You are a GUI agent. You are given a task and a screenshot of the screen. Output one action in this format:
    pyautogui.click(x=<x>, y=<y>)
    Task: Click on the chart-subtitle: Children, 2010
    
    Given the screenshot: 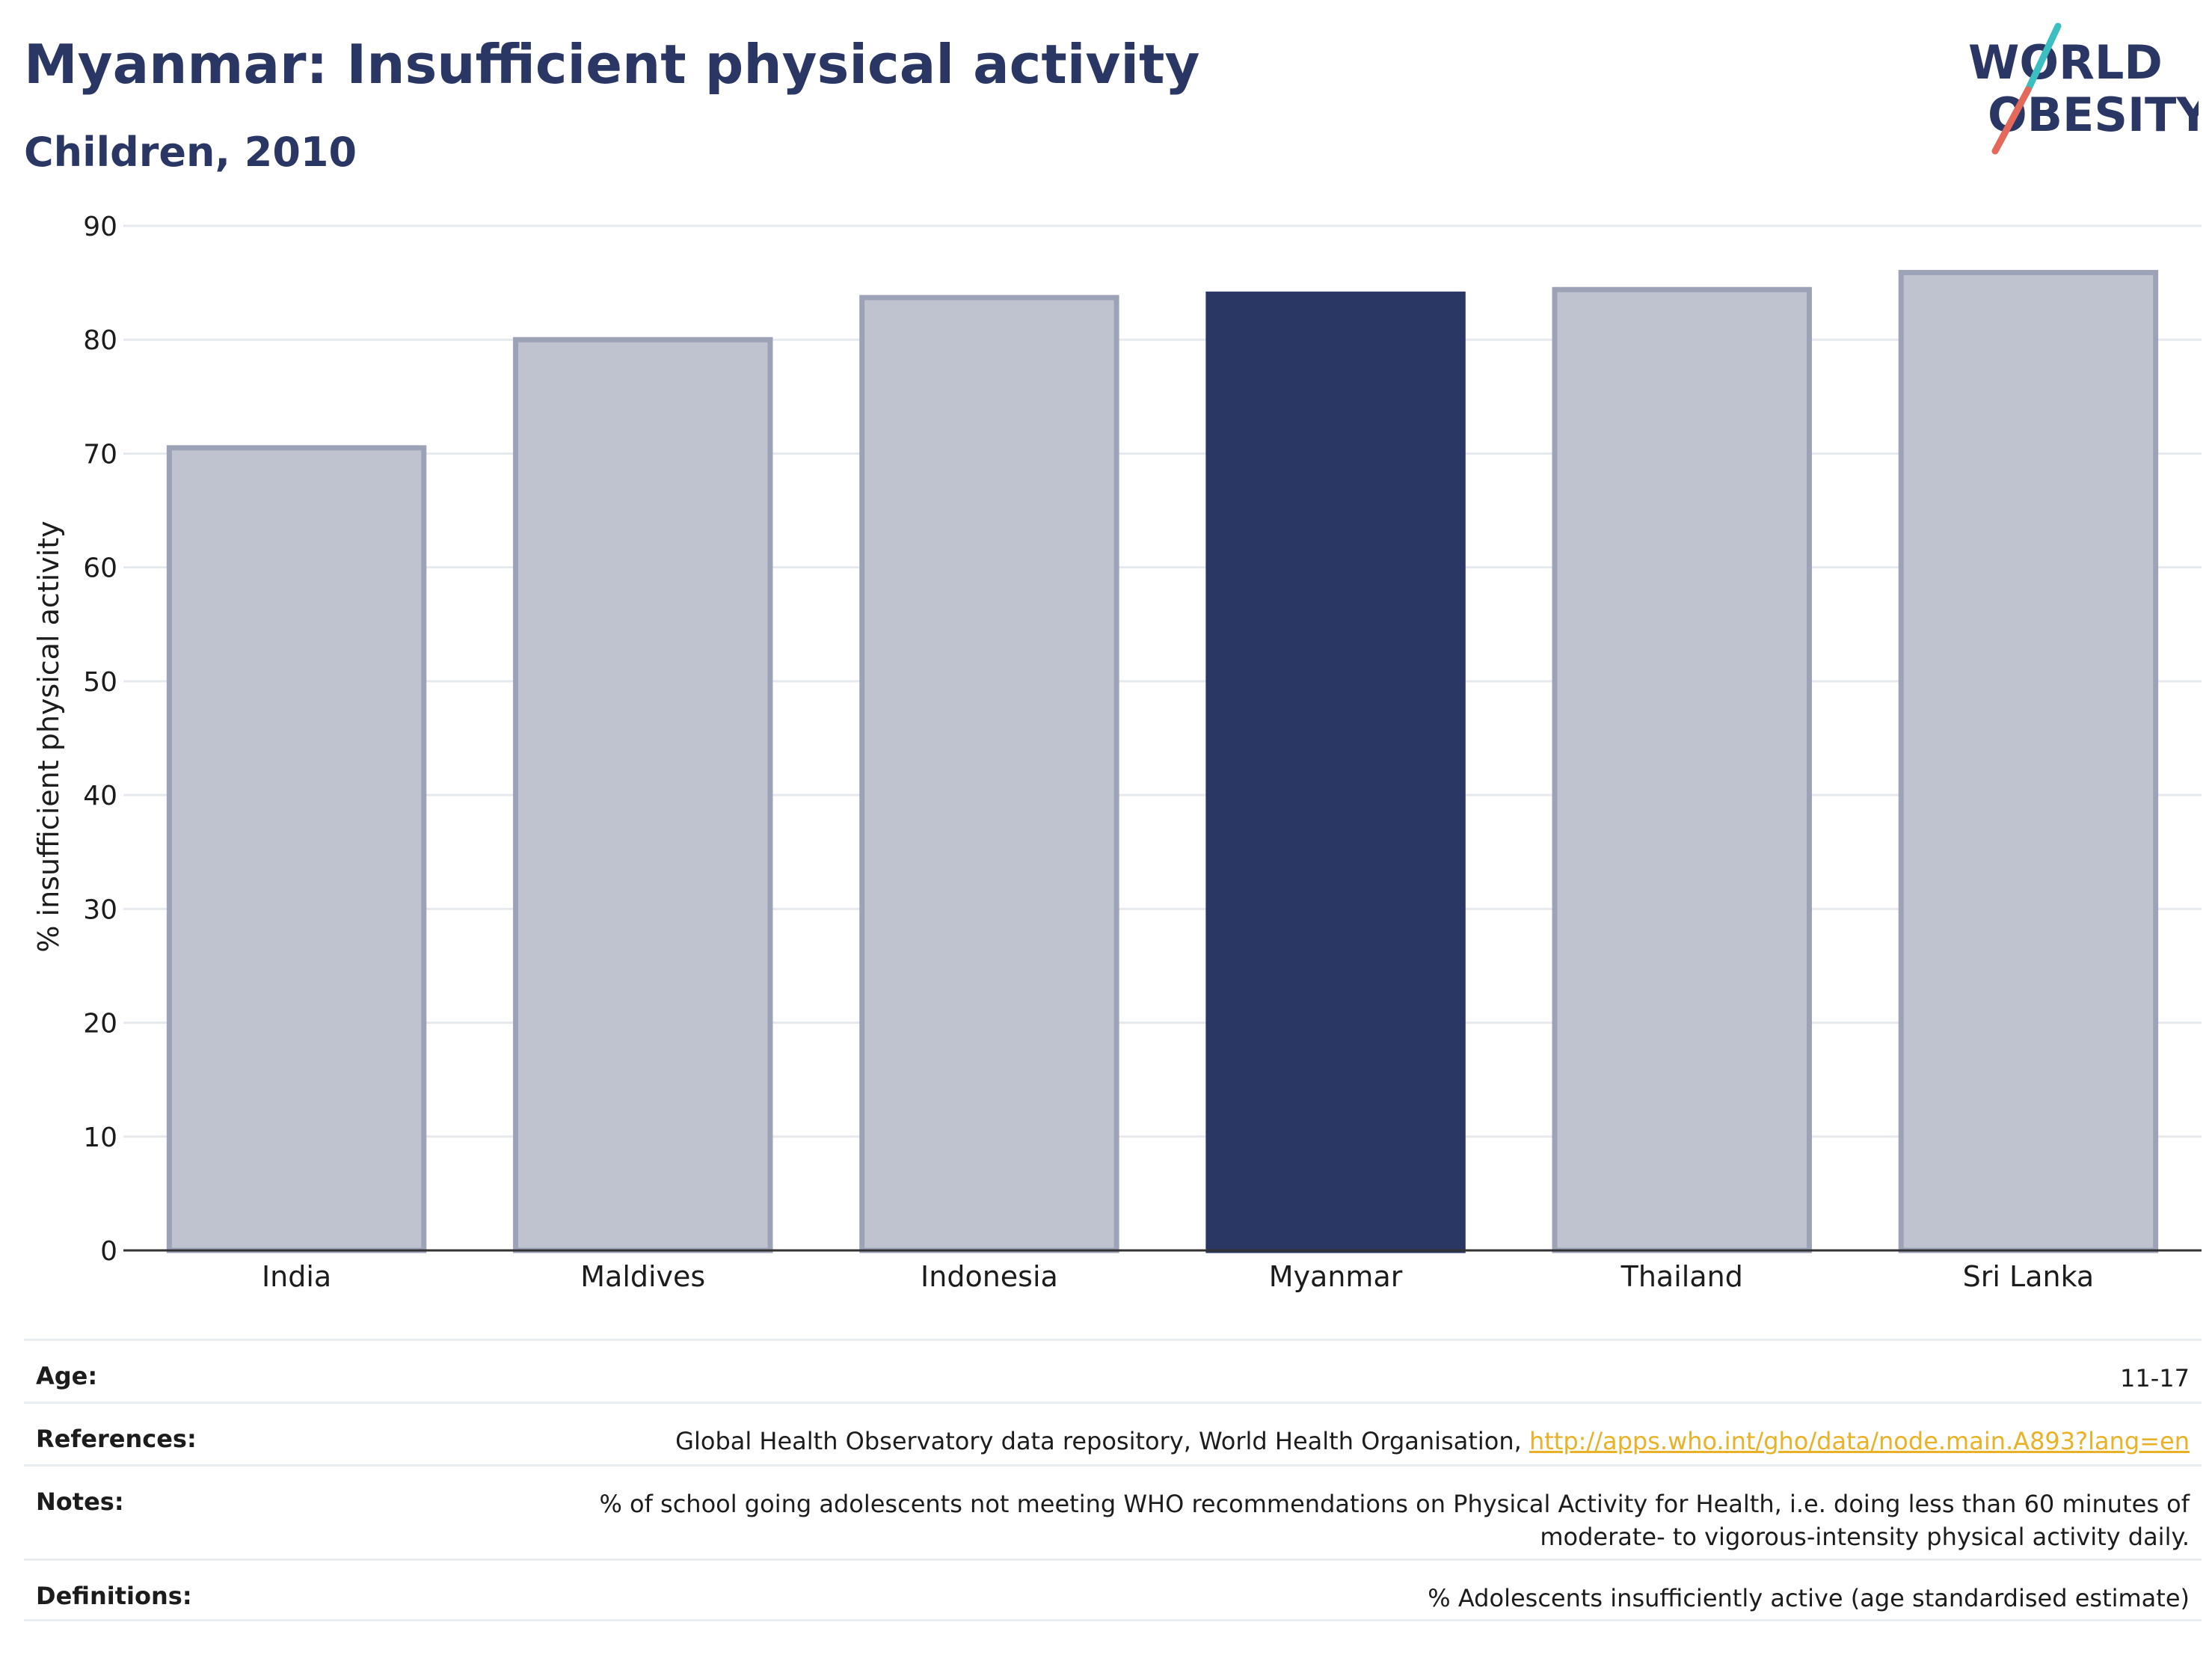 What is the action you would take?
    pyautogui.click(x=190, y=152)
    